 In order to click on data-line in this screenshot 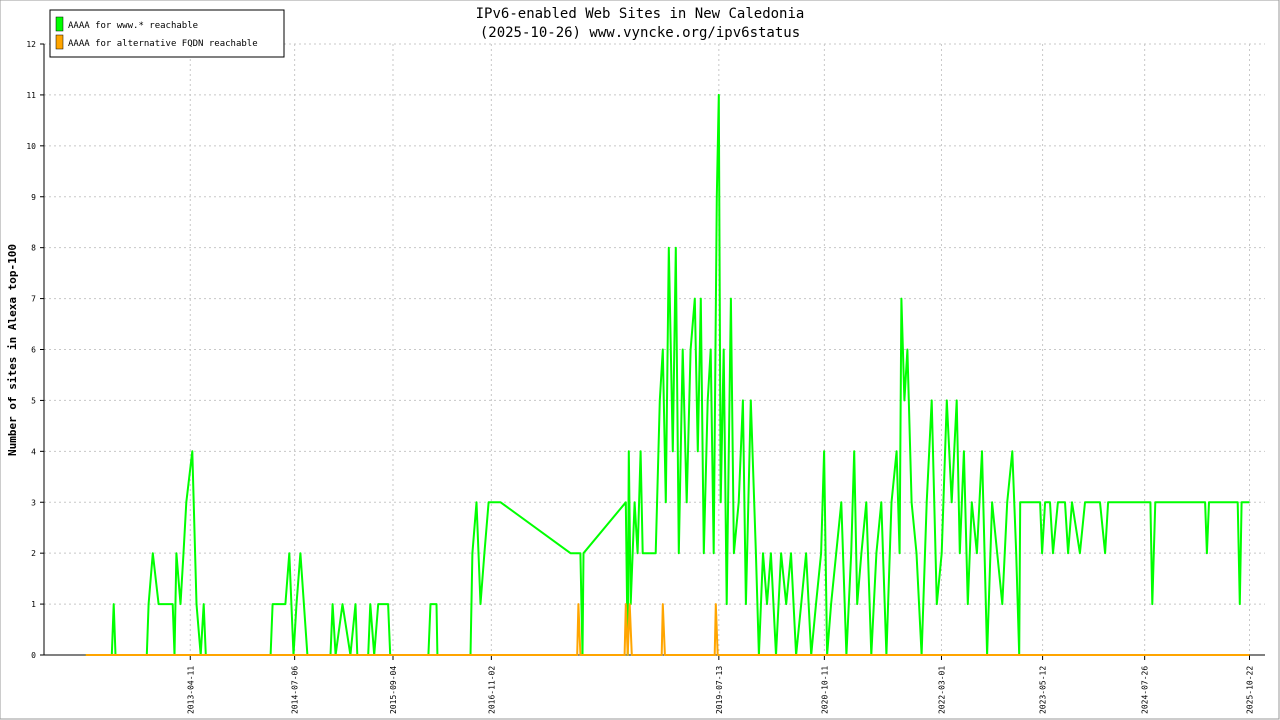, I will do `click(667, 629)`.